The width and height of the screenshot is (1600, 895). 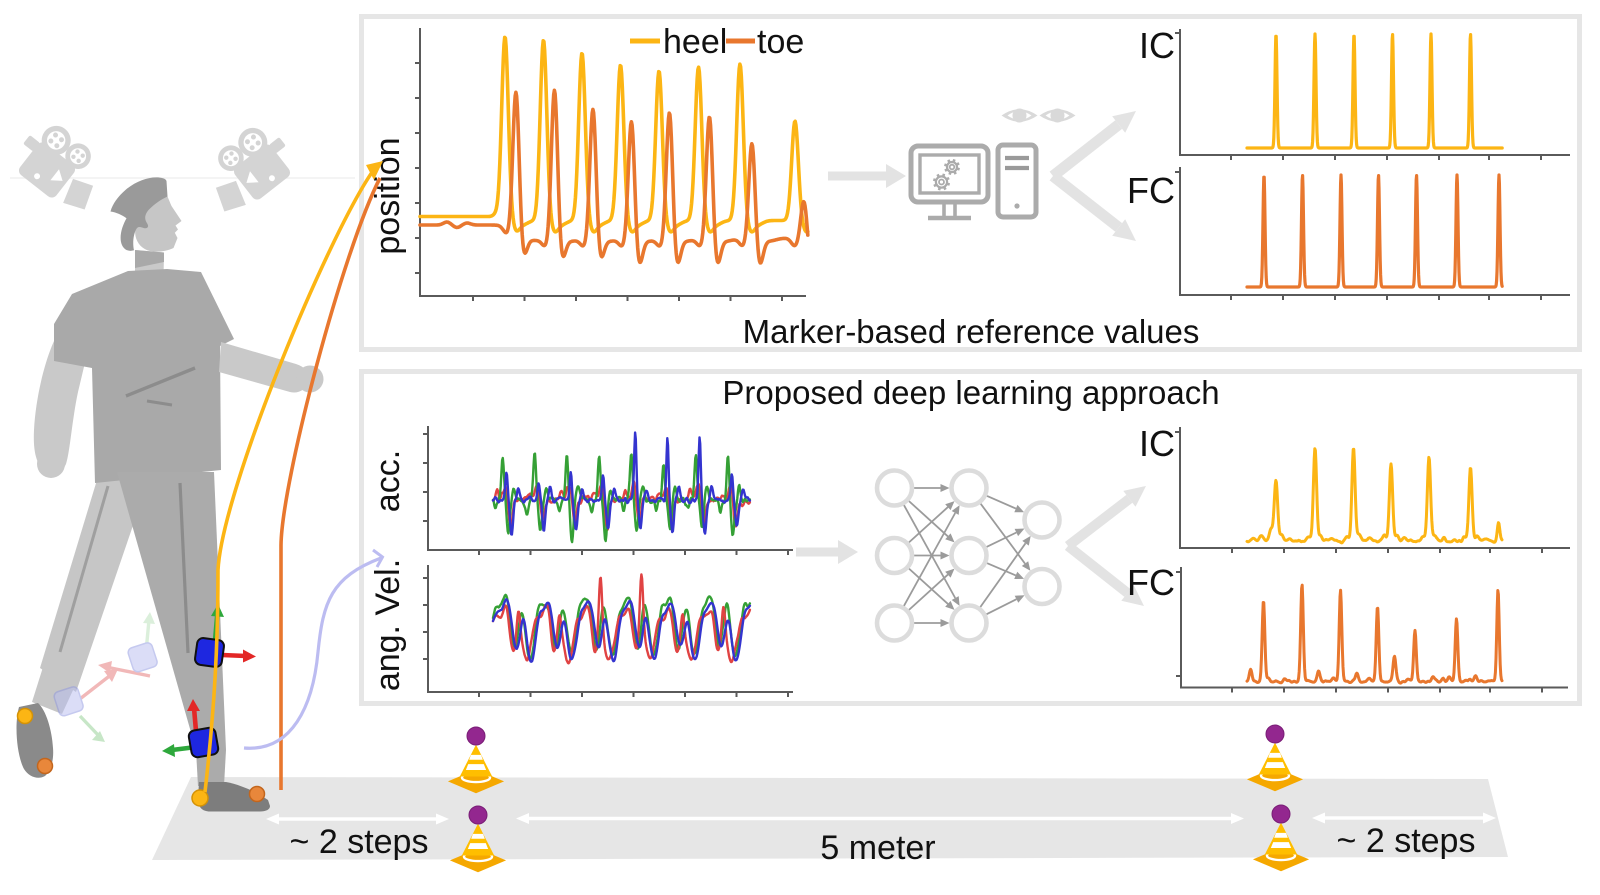 What do you see at coordinates (388, 195) in the screenshot?
I see `svg-text: position` at bounding box center [388, 195].